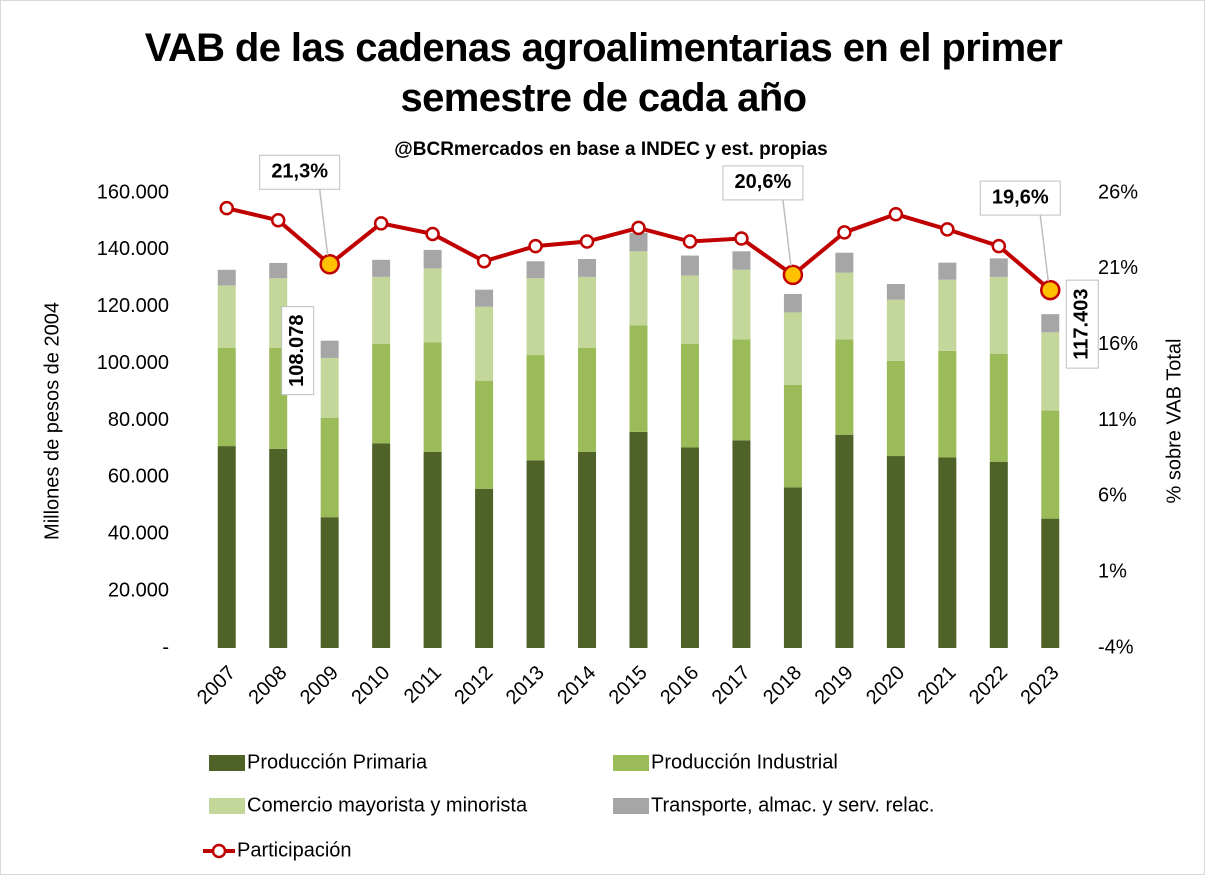 This screenshot has width=1205, height=875. I want to click on y-tick-label: 40.000, so click(138, 534).